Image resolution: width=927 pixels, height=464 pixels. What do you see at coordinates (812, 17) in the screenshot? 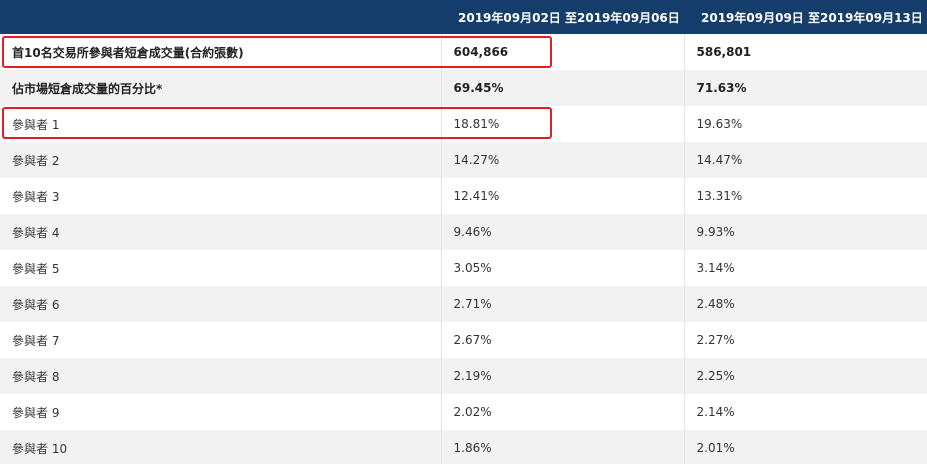
I see `header-period-2: 2019年09月09日 至2019年09月13日` at bounding box center [812, 17].